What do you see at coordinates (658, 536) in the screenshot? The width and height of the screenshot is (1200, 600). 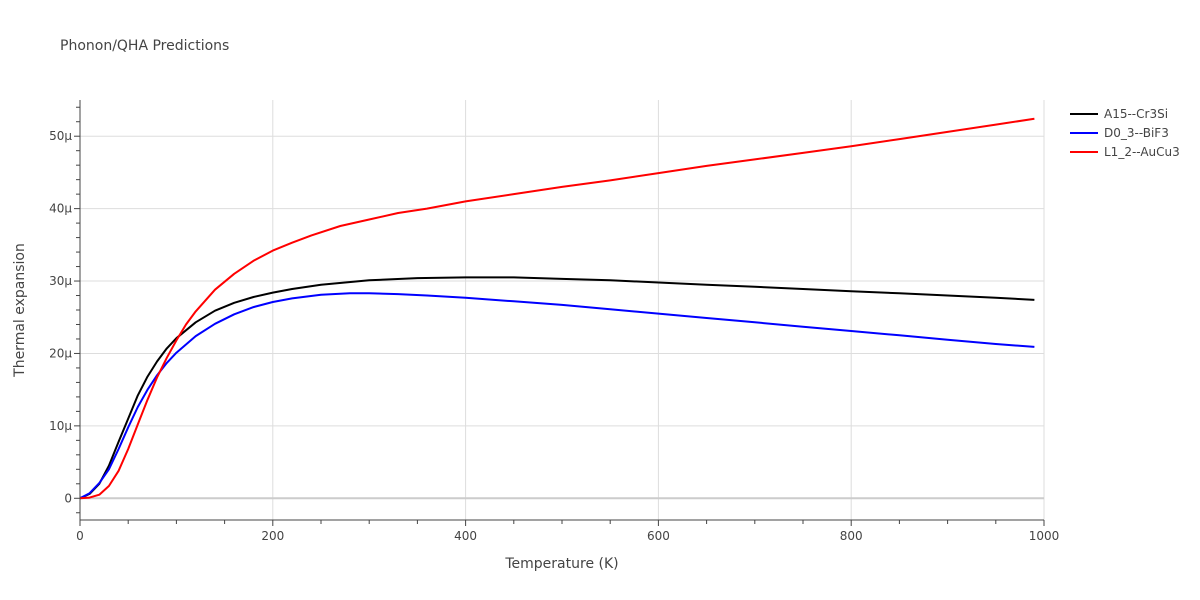 I see `x-tick-label: 600` at bounding box center [658, 536].